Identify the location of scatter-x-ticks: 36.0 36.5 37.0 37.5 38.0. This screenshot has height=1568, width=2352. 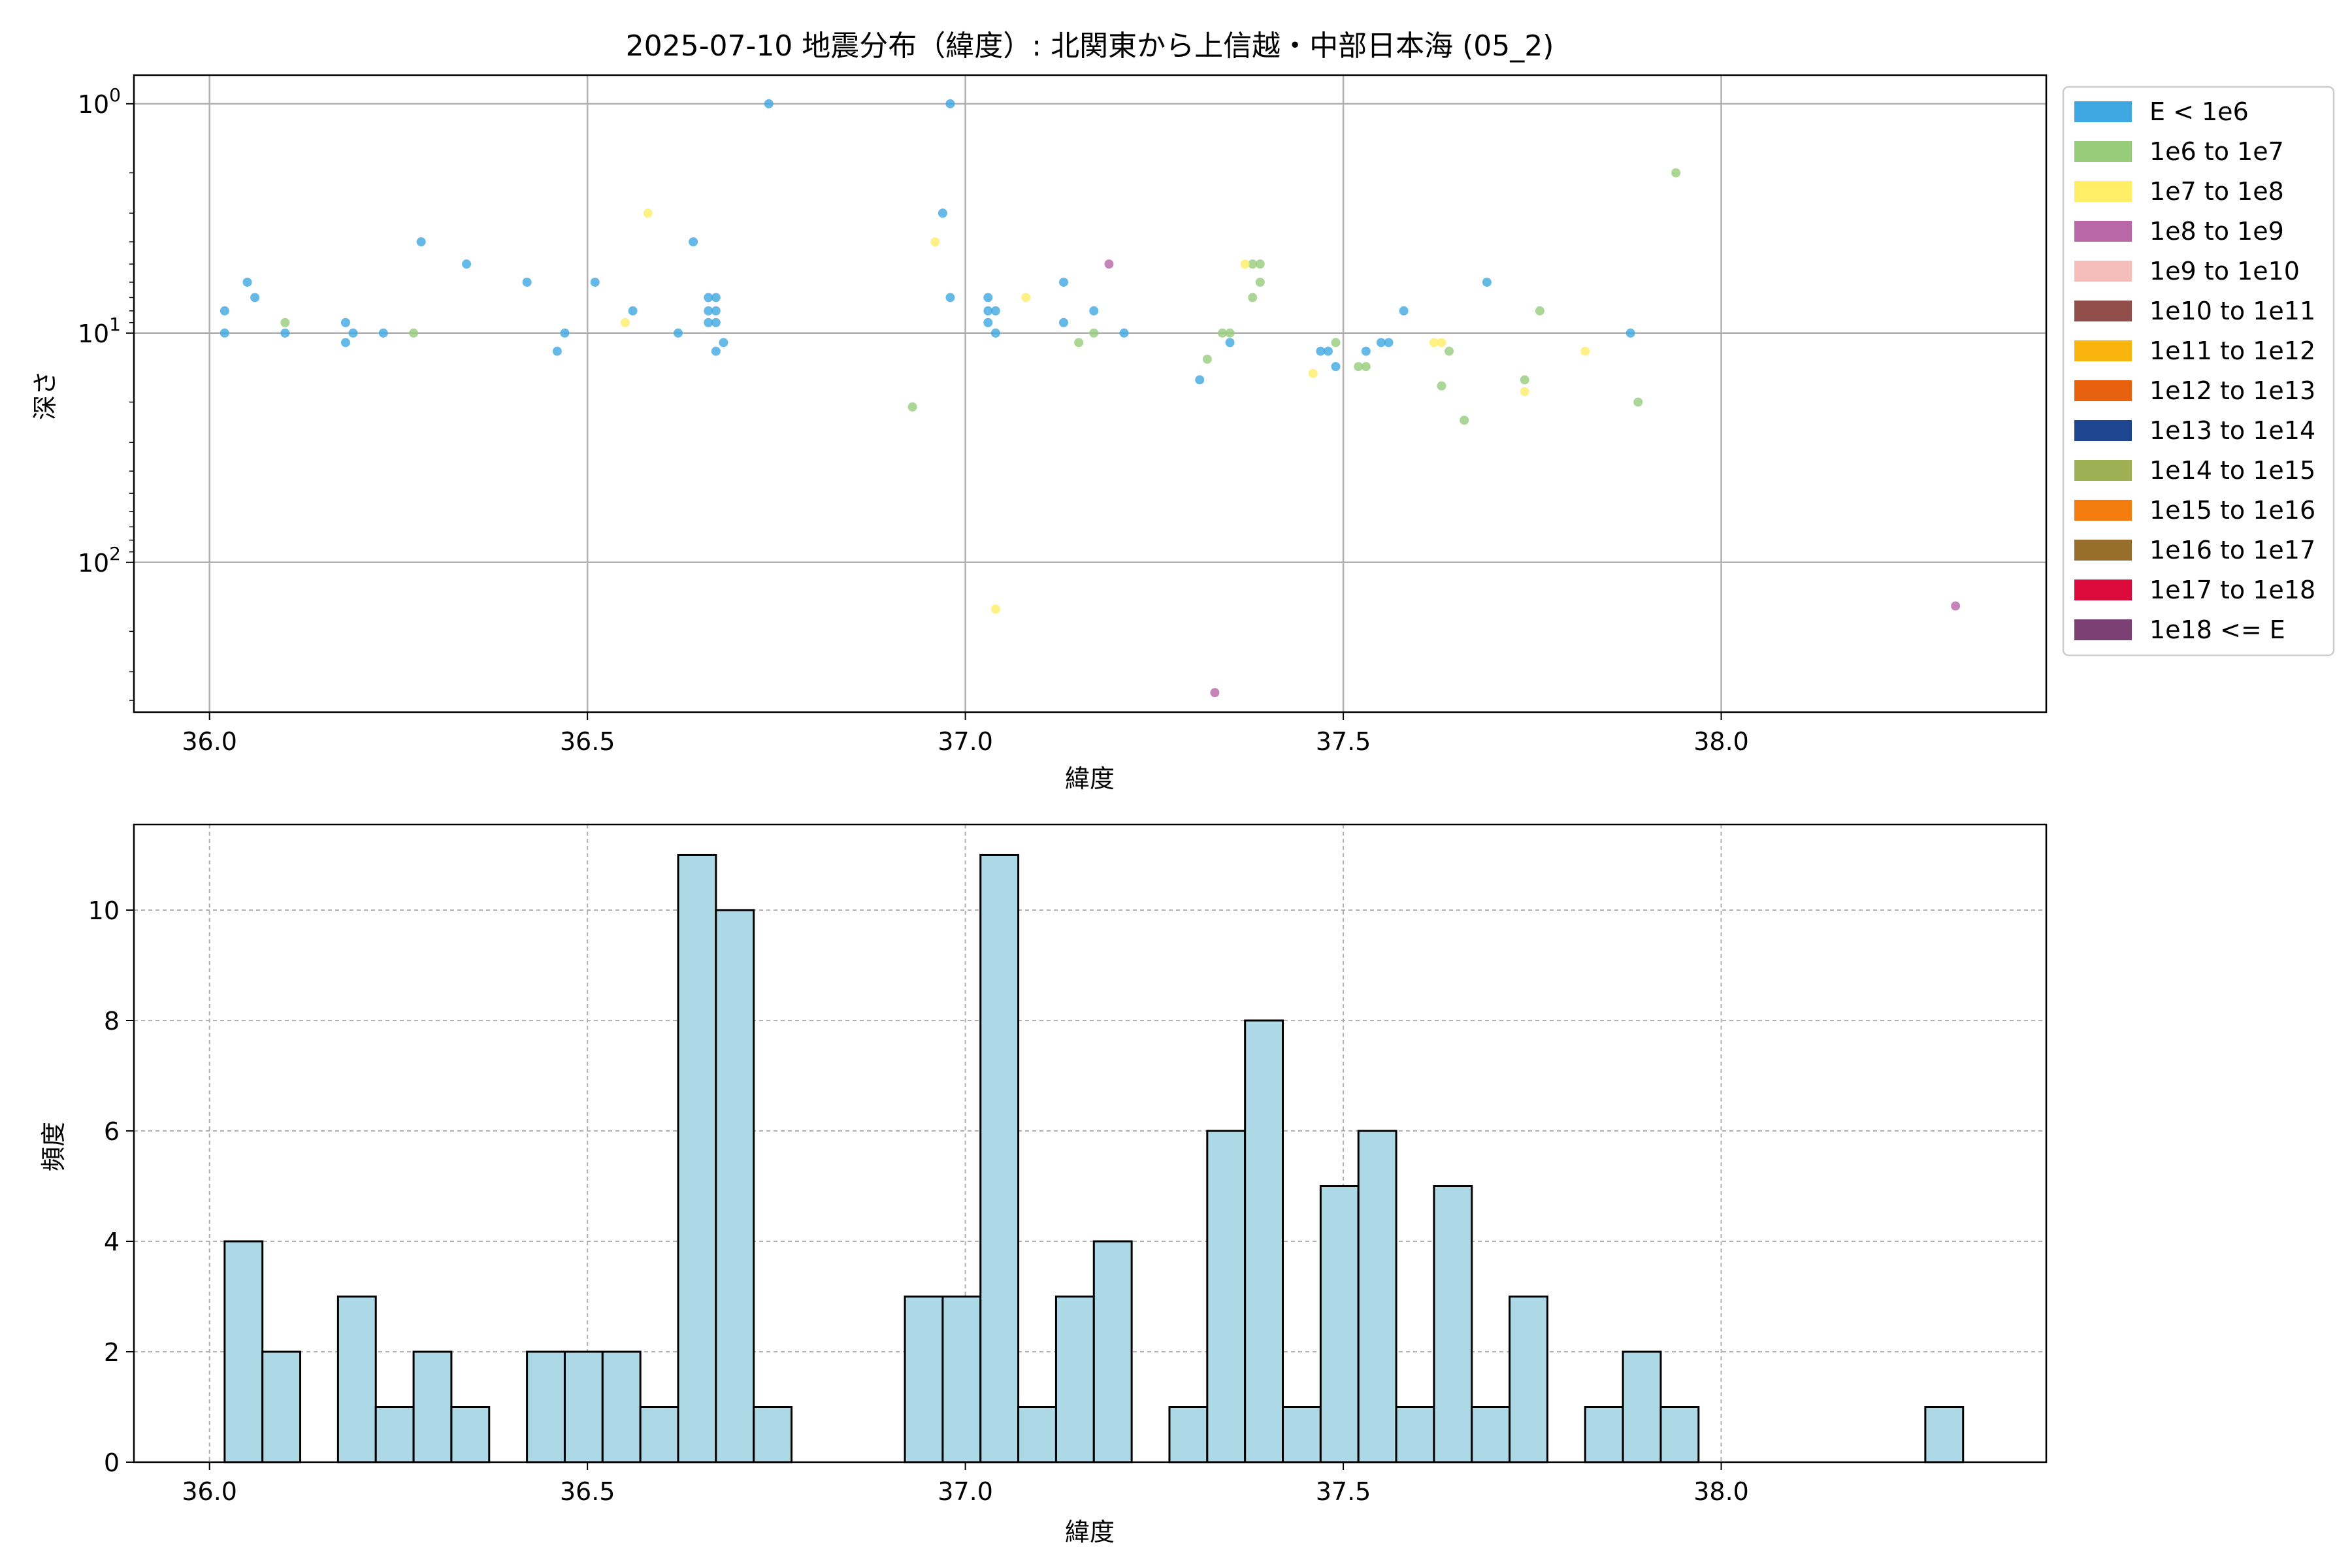
(965, 734).